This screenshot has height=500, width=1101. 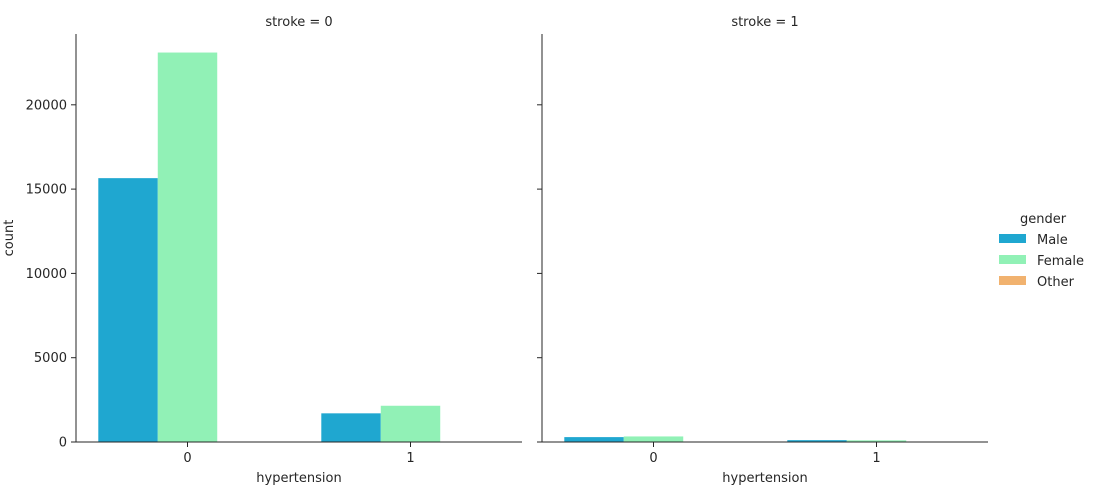 I want to click on legend-swatch-male, so click(x=1012, y=238).